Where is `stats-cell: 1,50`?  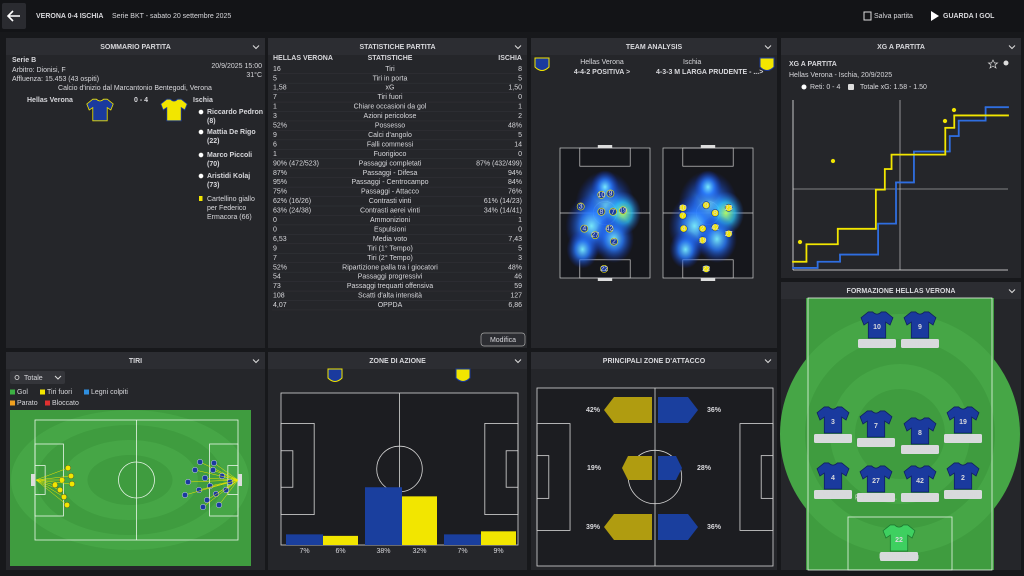 stats-cell: 1,50 is located at coordinates (515, 88).